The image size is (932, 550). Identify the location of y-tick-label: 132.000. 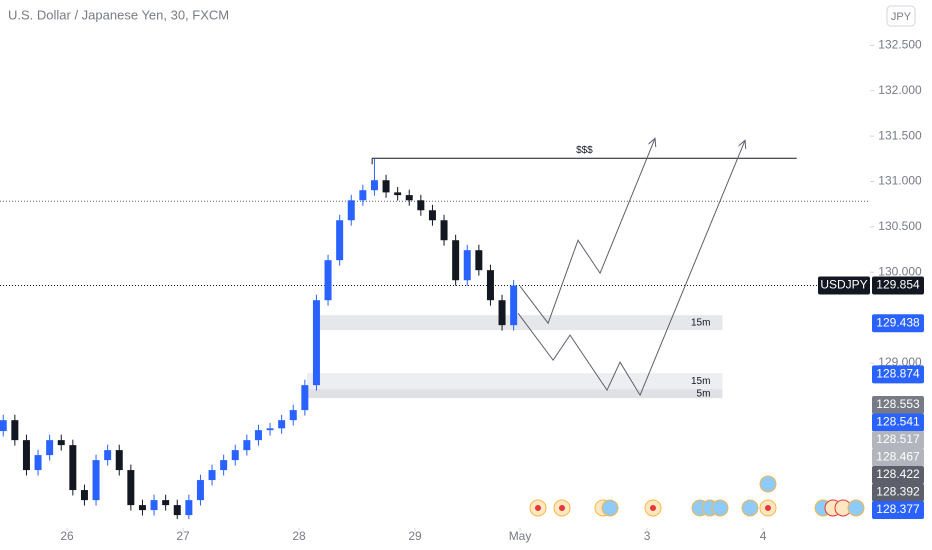
(900, 90).